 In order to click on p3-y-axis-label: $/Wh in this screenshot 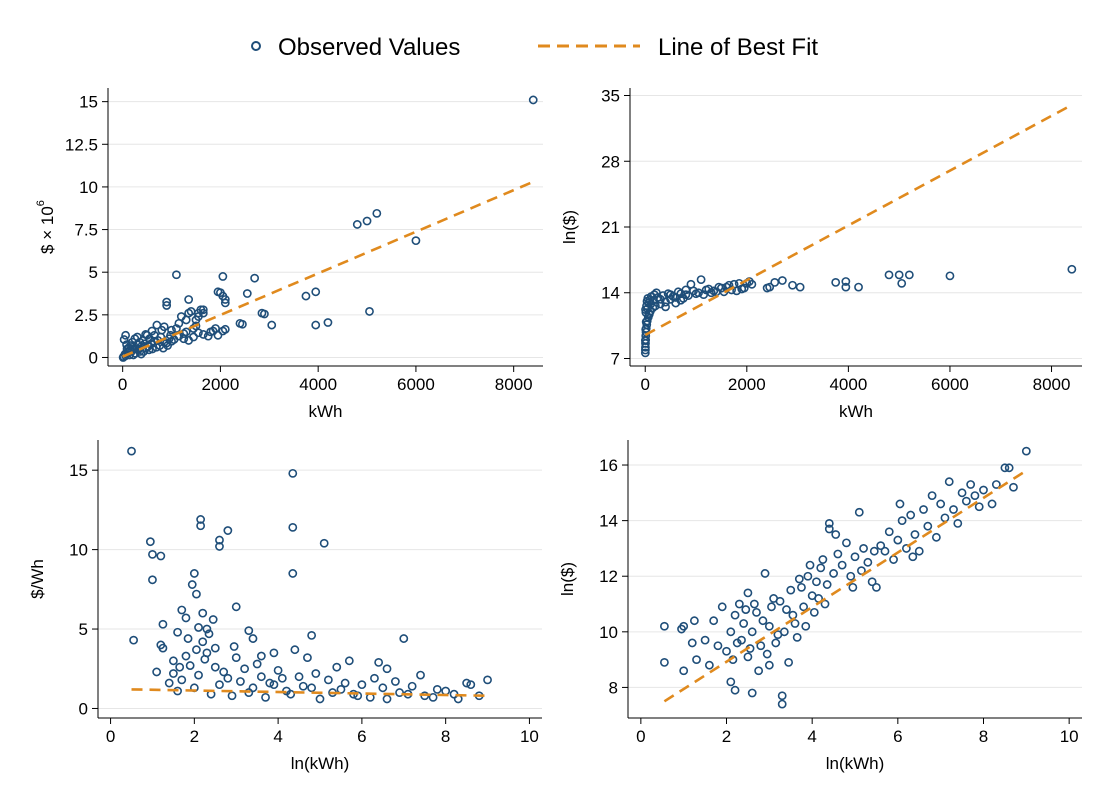, I will do `click(37, 579)`.